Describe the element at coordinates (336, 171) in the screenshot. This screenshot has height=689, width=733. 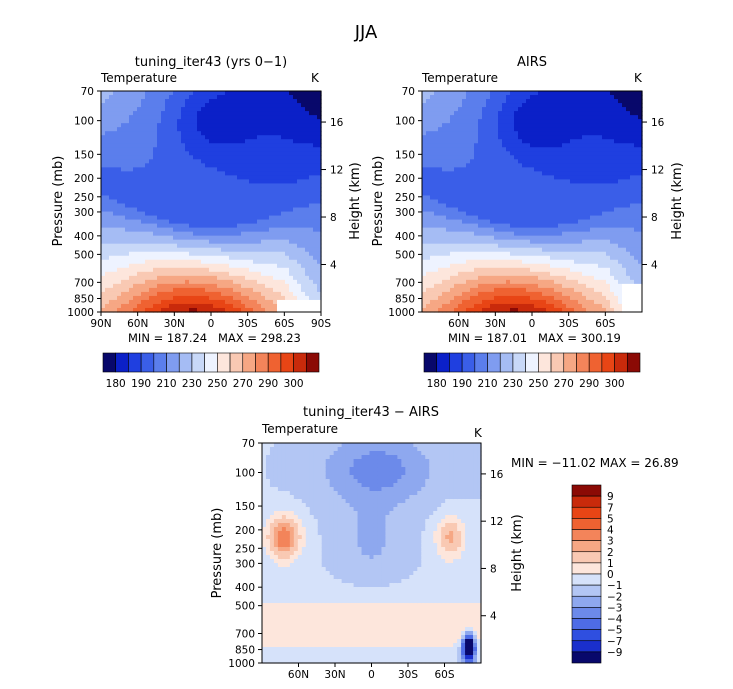
I see `height-tick-label: 12` at that location.